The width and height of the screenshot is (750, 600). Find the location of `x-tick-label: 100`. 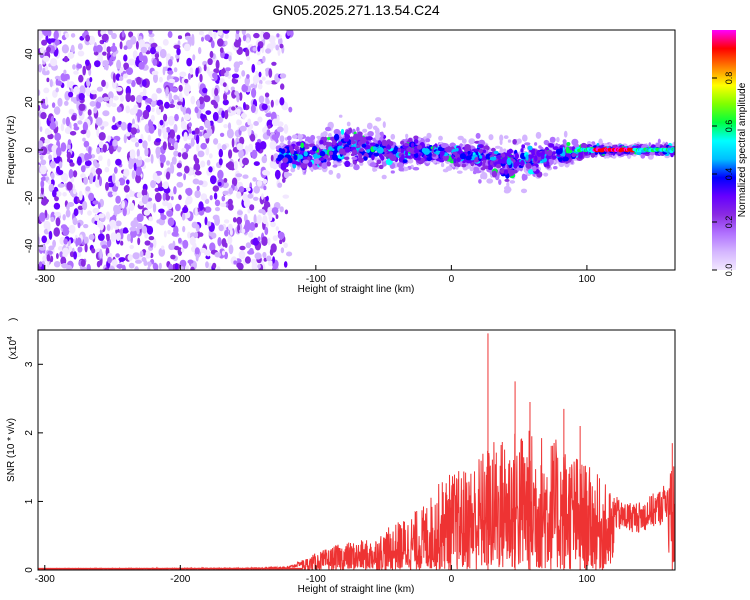

x-tick-label: 100 is located at coordinates (587, 279).